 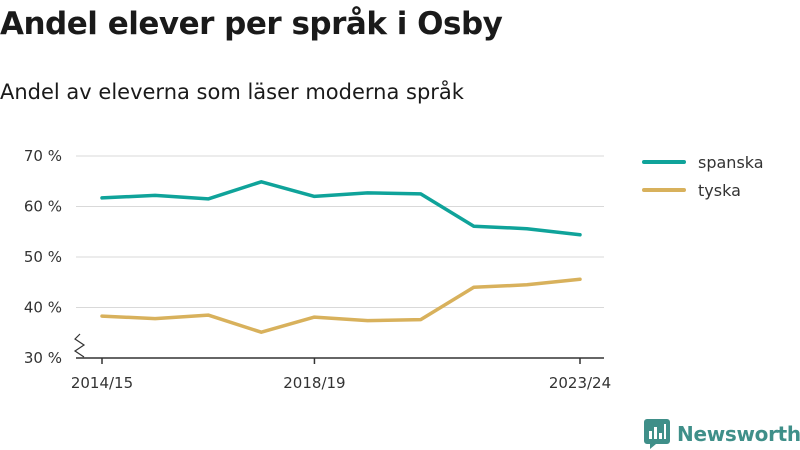 What do you see at coordinates (79, 345) in the screenshot?
I see `axis-break-icon` at bounding box center [79, 345].